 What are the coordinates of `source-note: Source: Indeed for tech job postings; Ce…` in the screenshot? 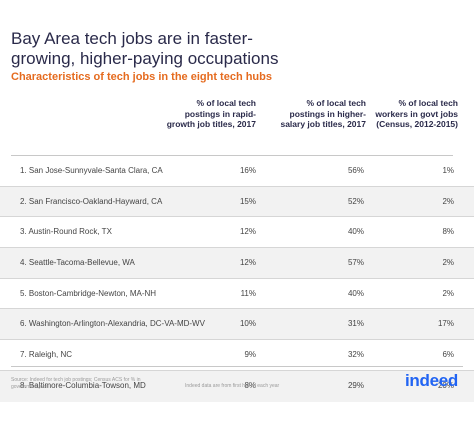 It's located at (76, 383).